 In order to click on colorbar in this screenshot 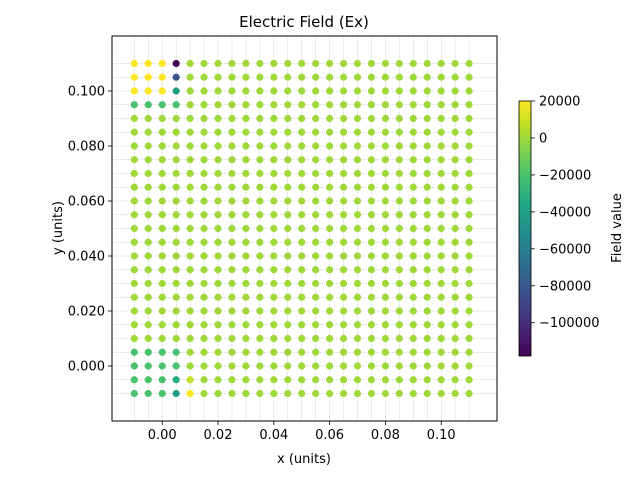, I will do `click(525, 228)`.